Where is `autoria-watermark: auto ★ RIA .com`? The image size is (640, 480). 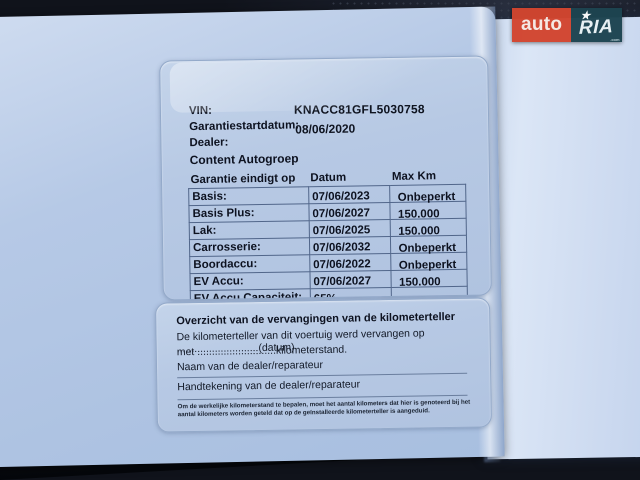
autoria-watermark: auto ★ RIA .com is located at coordinates (567, 25).